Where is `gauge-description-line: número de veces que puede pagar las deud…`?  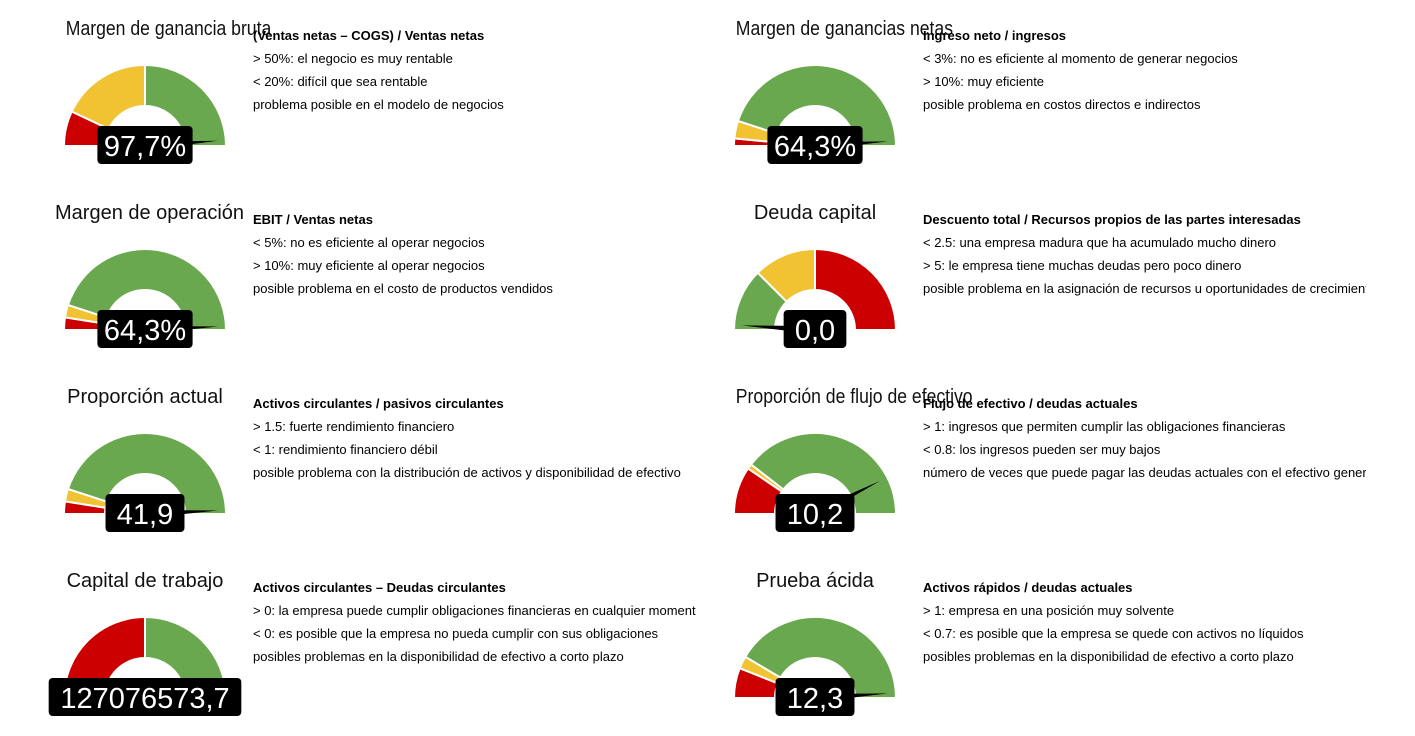 gauge-description-line: número de veces que puede pagar las deud… is located at coordinates (1144, 472).